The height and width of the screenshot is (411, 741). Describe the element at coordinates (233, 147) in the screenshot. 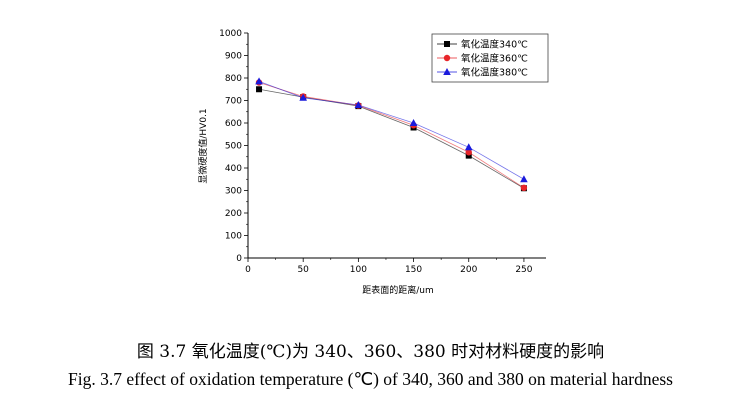

I see `y-tick-label: 500` at that location.